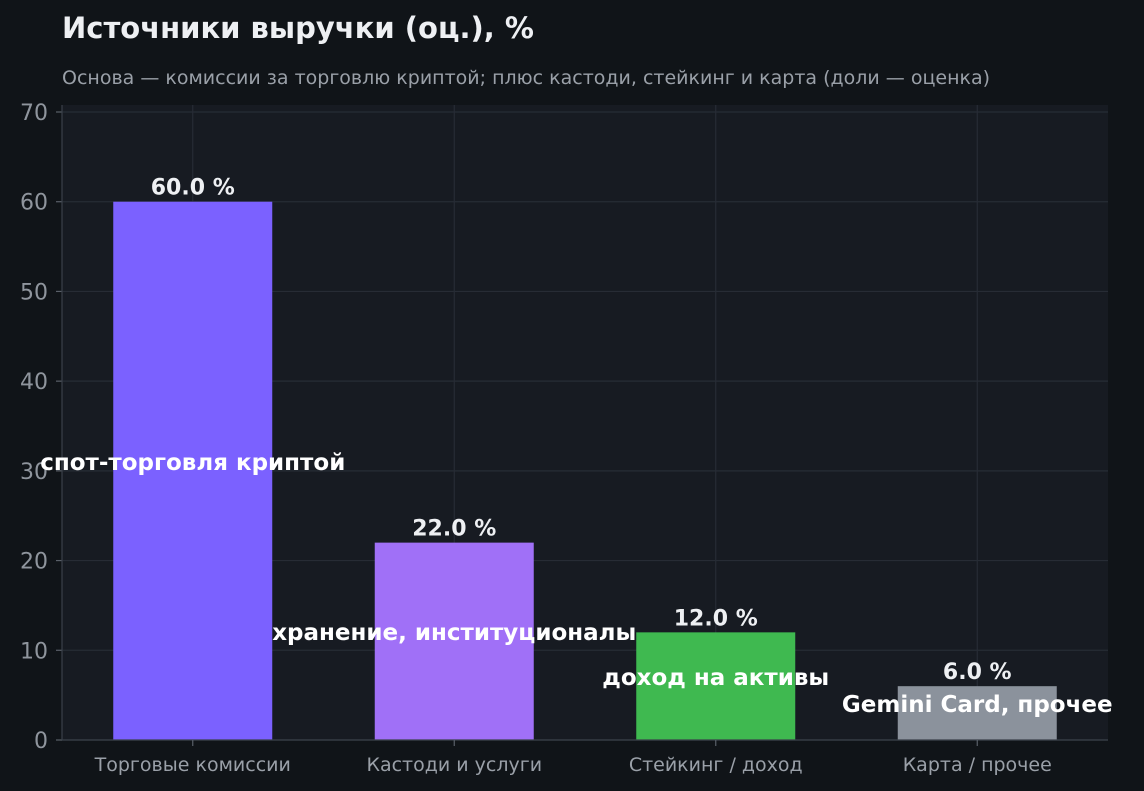  I want to click on bar-annotation: хранение, институционалы, so click(454, 633).